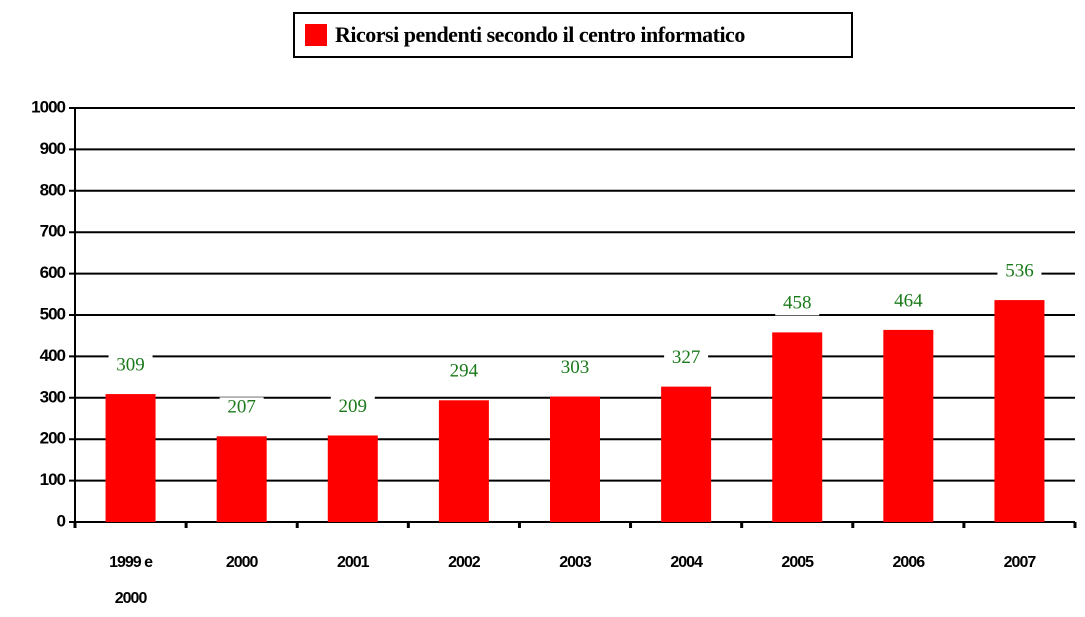  I want to click on x-tick-label: 2002, so click(464, 562).